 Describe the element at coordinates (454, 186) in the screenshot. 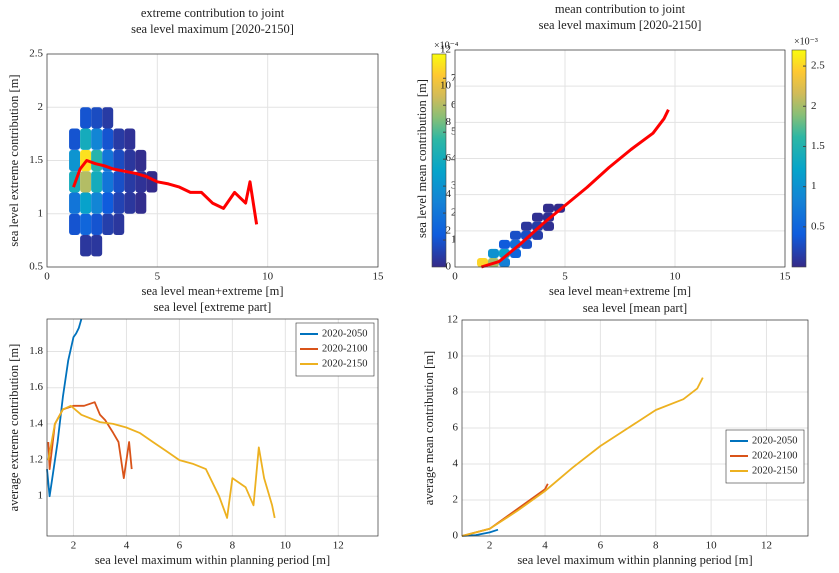

I see `colorbar-tick-label: 3` at that location.